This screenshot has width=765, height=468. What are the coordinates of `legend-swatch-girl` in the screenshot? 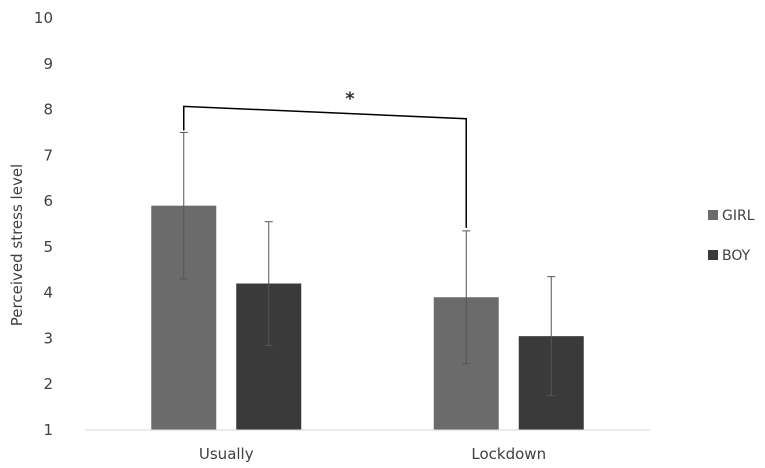 It's located at (713, 215).